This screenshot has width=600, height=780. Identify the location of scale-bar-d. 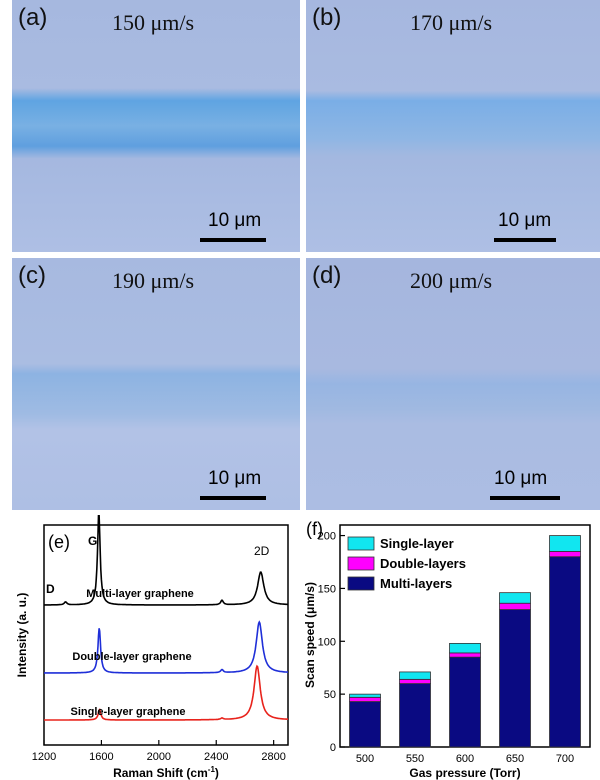
(525, 498).